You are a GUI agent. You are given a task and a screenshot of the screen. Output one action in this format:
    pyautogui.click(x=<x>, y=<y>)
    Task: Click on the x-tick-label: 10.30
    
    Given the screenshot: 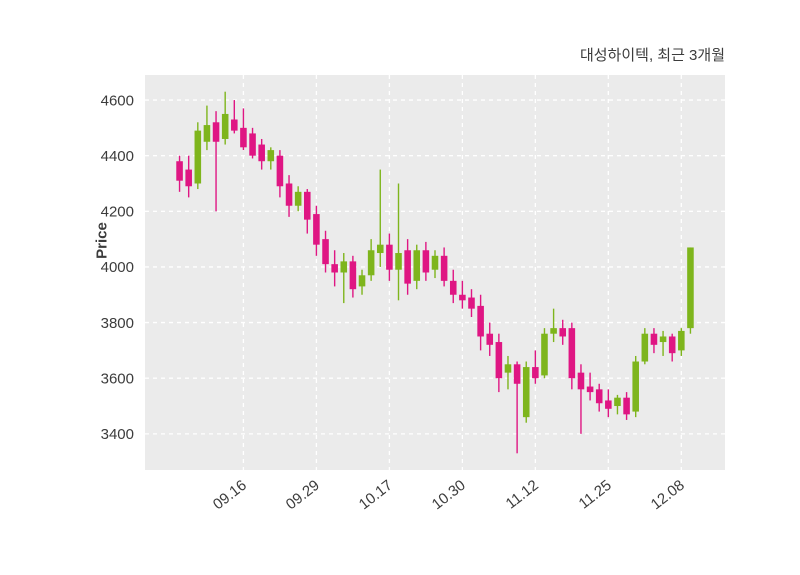 What is the action you would take?
    pyautogui.click(x=449, y=495)
    